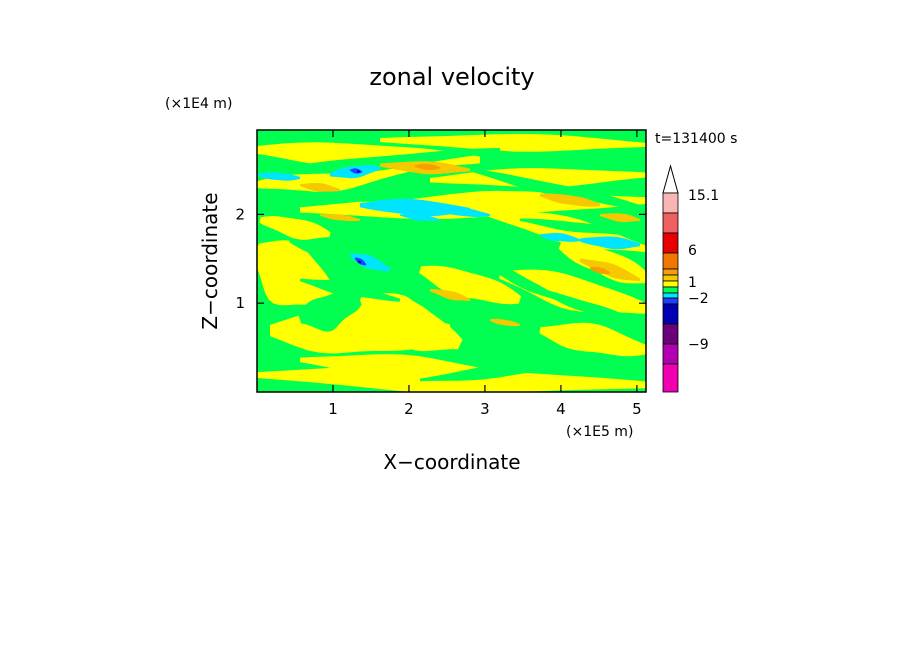  I want to click on y-axis-label: Z−coordinate, so click(210, 260).